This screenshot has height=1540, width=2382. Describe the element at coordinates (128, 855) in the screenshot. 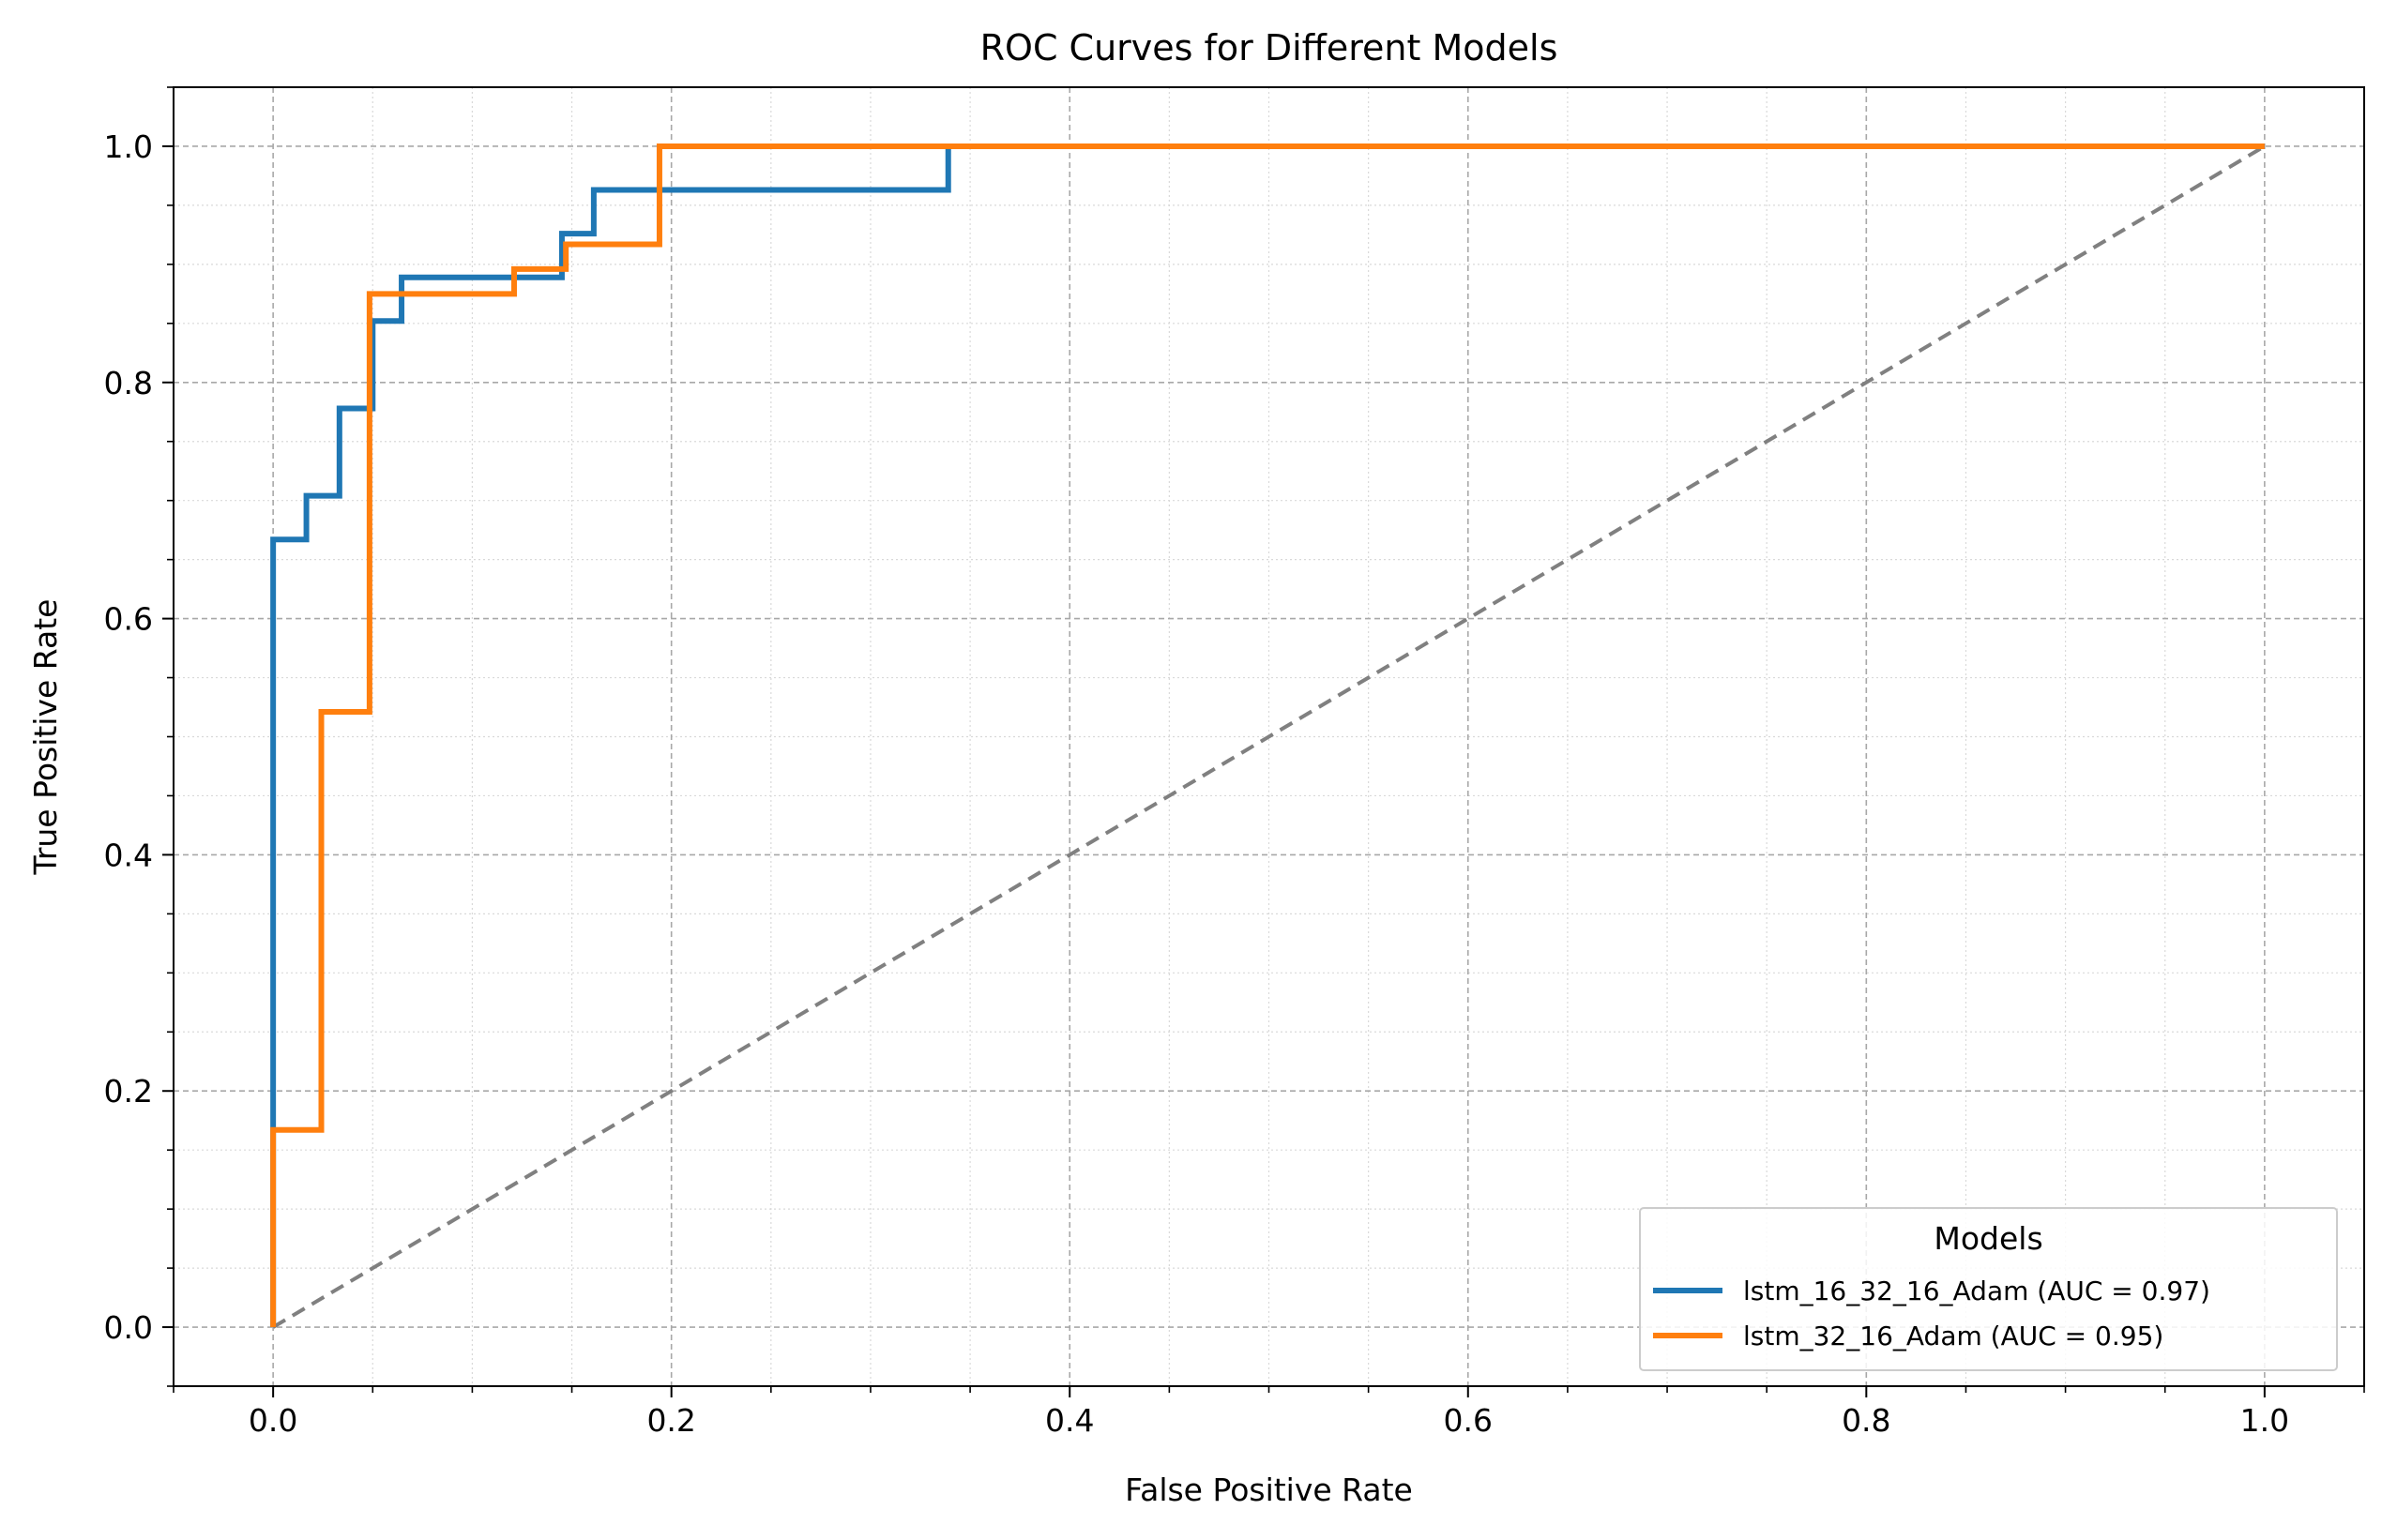

I see `y-tick-label: 0.4` at that location.